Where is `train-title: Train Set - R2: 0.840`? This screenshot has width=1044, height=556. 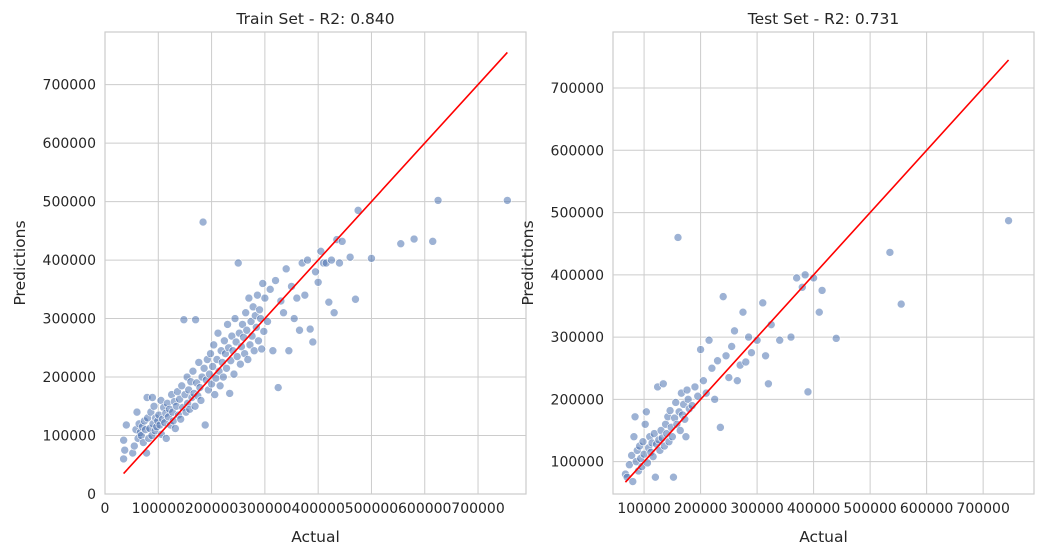 train-title: Train Set - R2: 0.840 is located at coordinates (314, 19).